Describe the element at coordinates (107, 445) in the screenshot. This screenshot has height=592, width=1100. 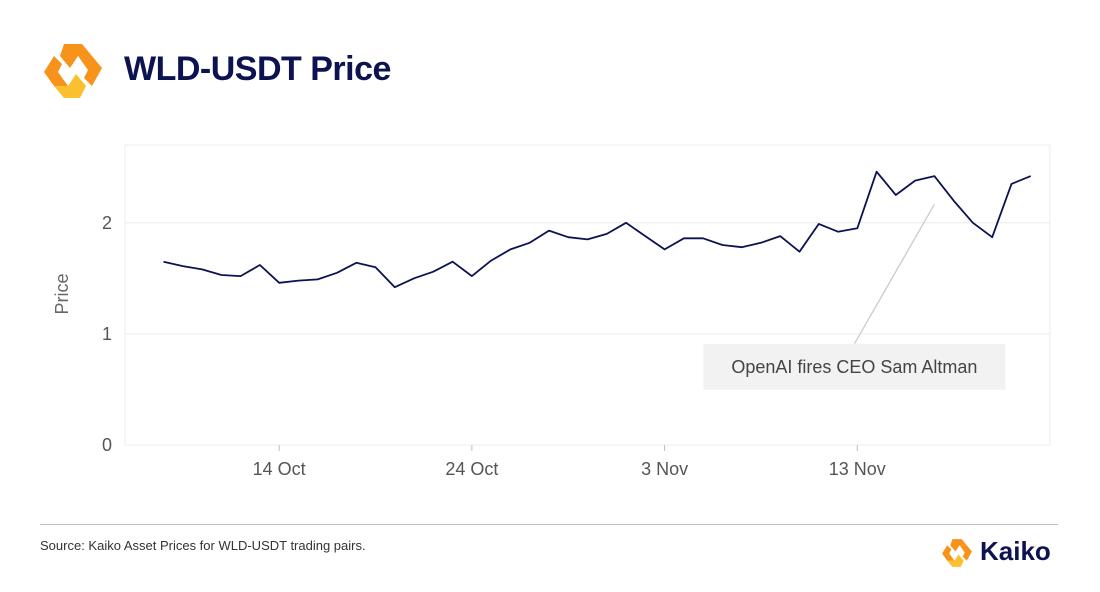
I see `y-tick-label: 0` at that location.